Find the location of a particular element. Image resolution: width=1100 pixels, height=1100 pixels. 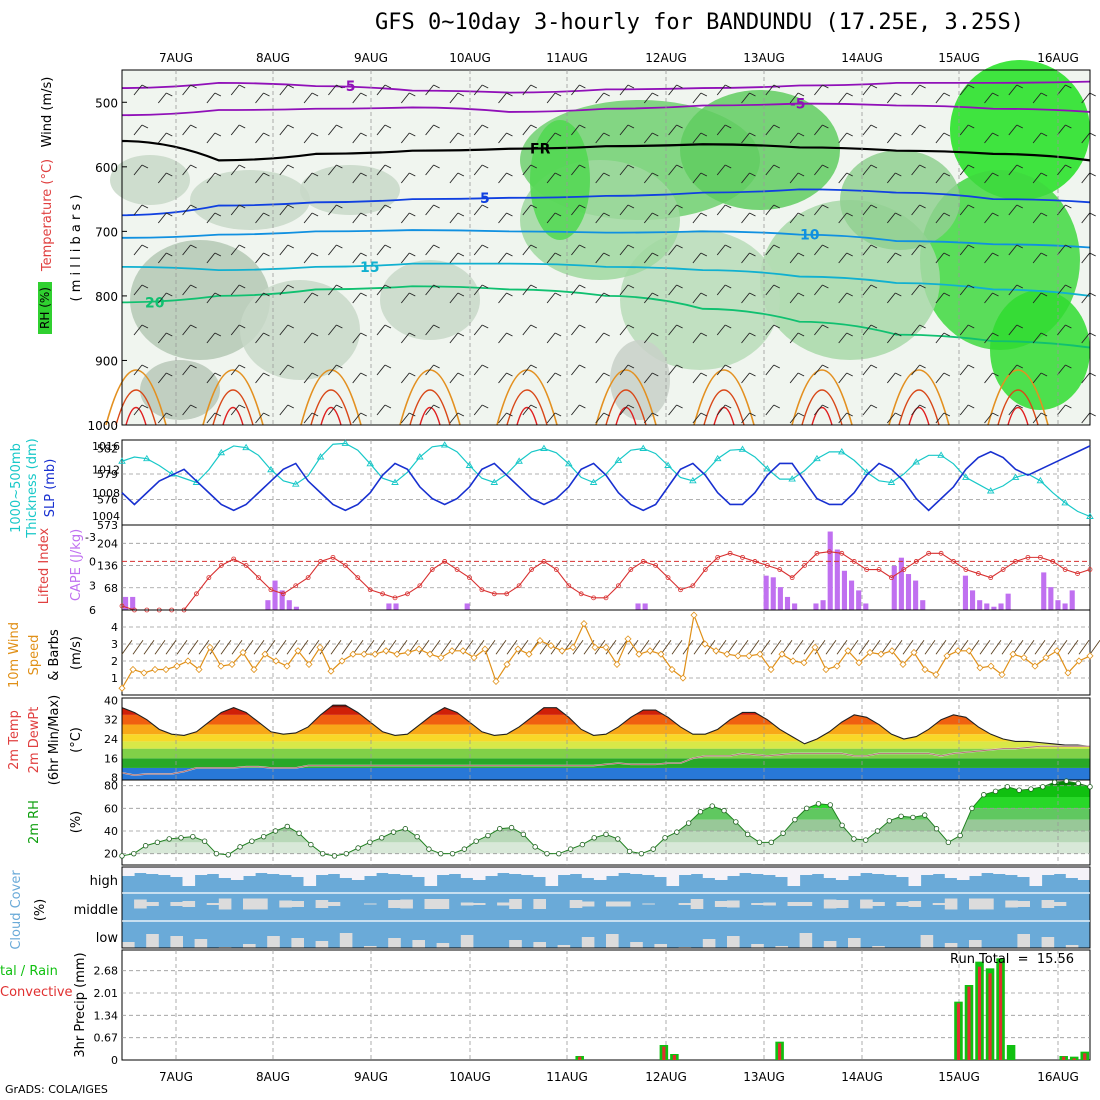

temperature-label: Temperature (°C) is located at coordinates (47, 215).